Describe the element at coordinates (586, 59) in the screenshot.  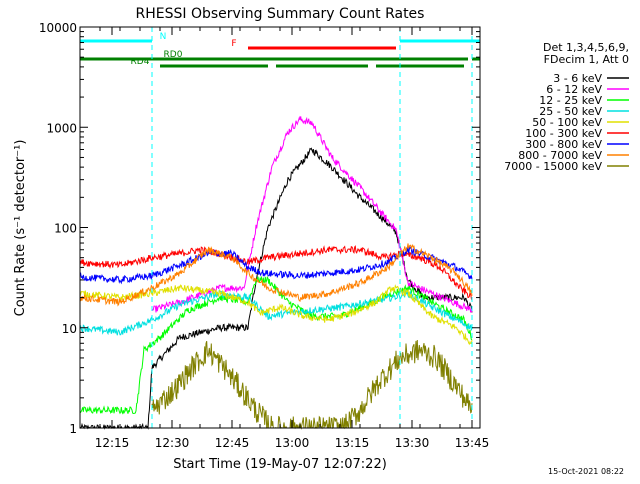
I see `legend-title-line: FDecim 1, Att 0` at that location.